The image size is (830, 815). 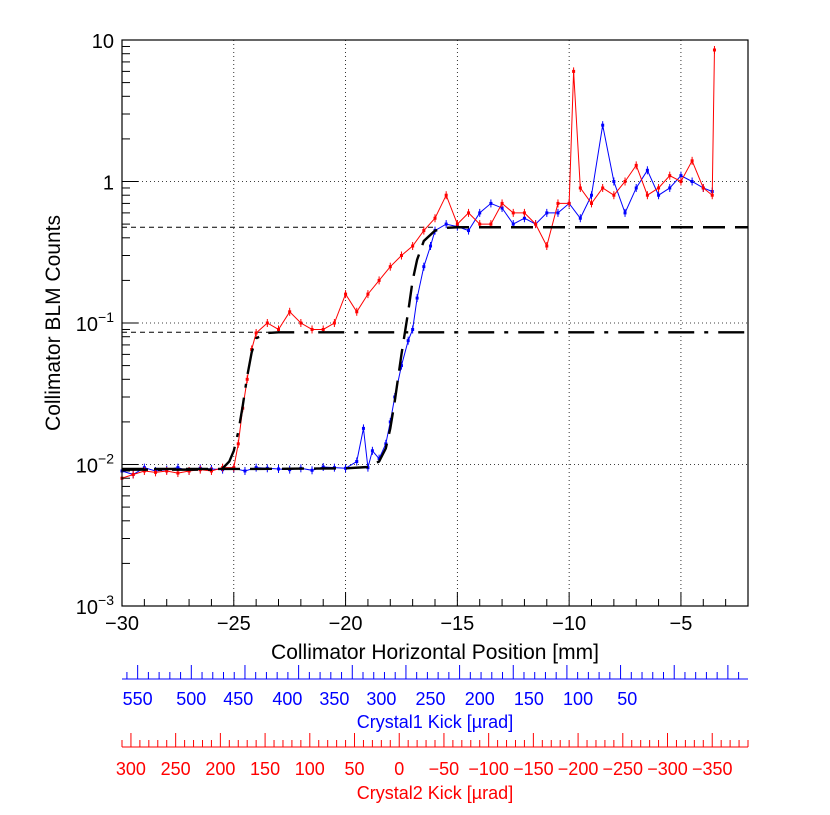 What do you see at coordinates (712, 769) in the screenshot?
I see `kick-tick-label: −350` at bounding box center [712, 769].